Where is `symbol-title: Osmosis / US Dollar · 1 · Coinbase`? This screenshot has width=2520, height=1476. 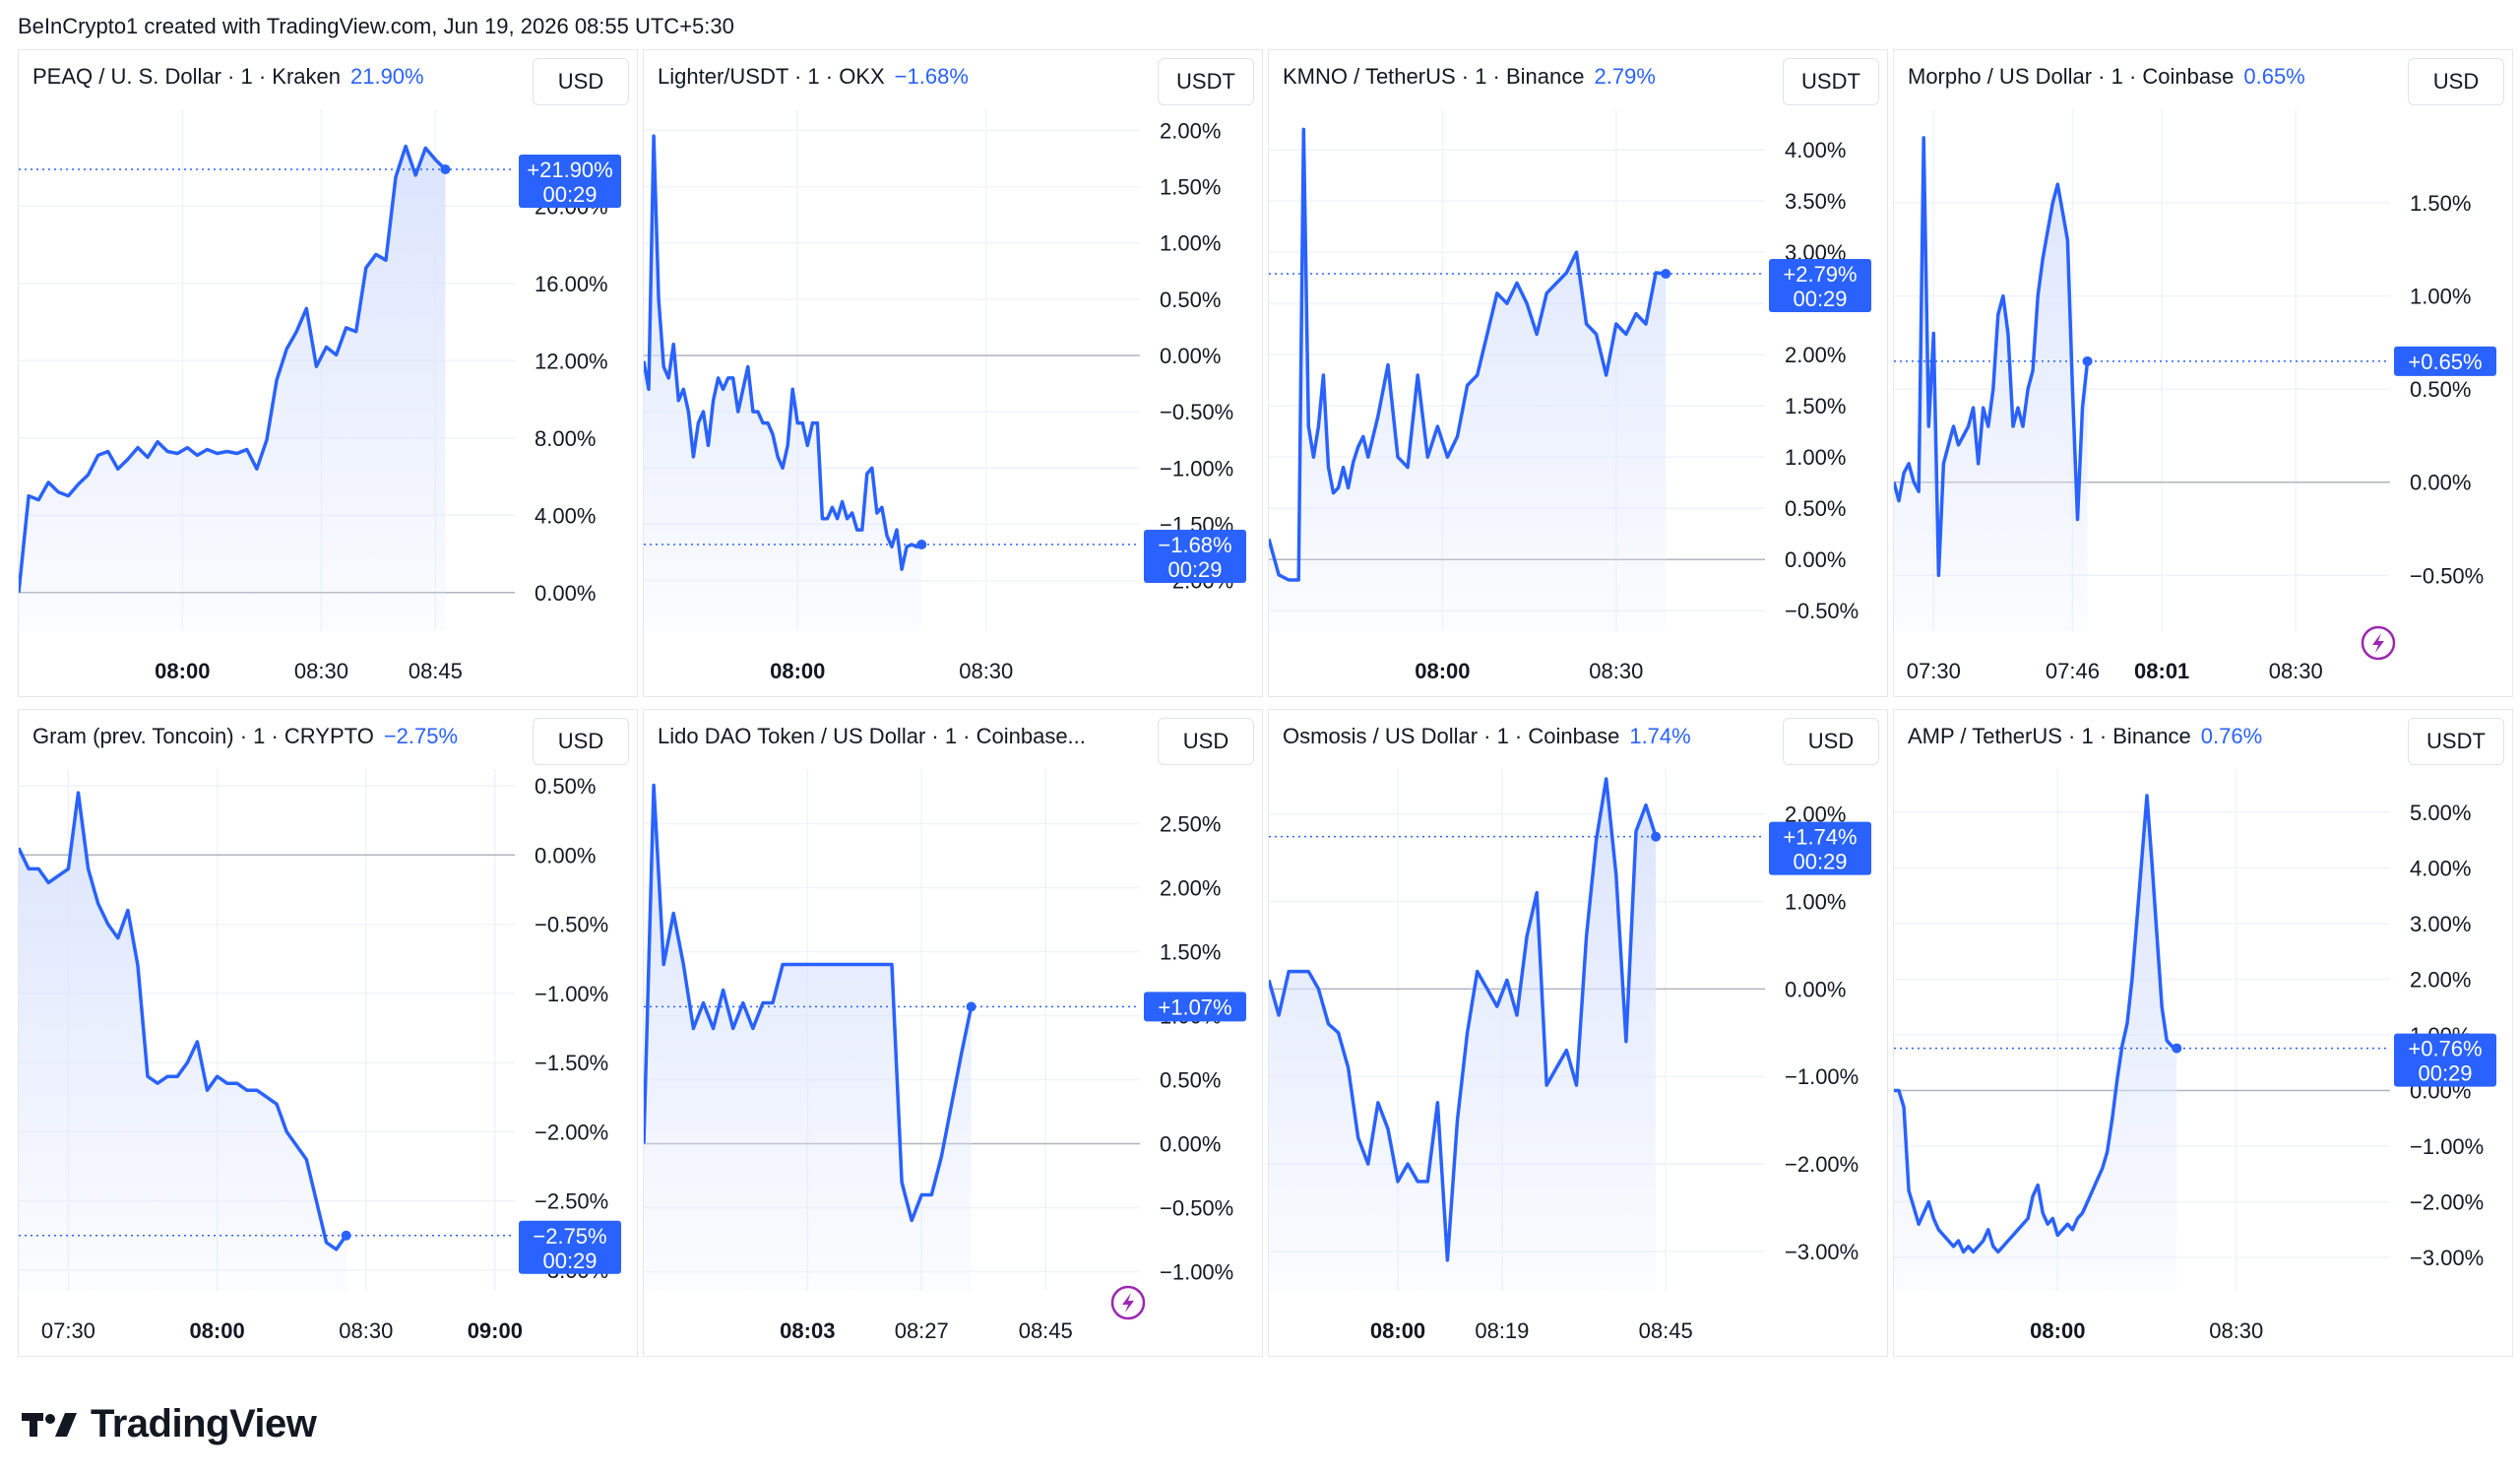 symbol-title: Osmosis / US Dollar · 1 · Coinbase is located at coordinates (1451, 736).